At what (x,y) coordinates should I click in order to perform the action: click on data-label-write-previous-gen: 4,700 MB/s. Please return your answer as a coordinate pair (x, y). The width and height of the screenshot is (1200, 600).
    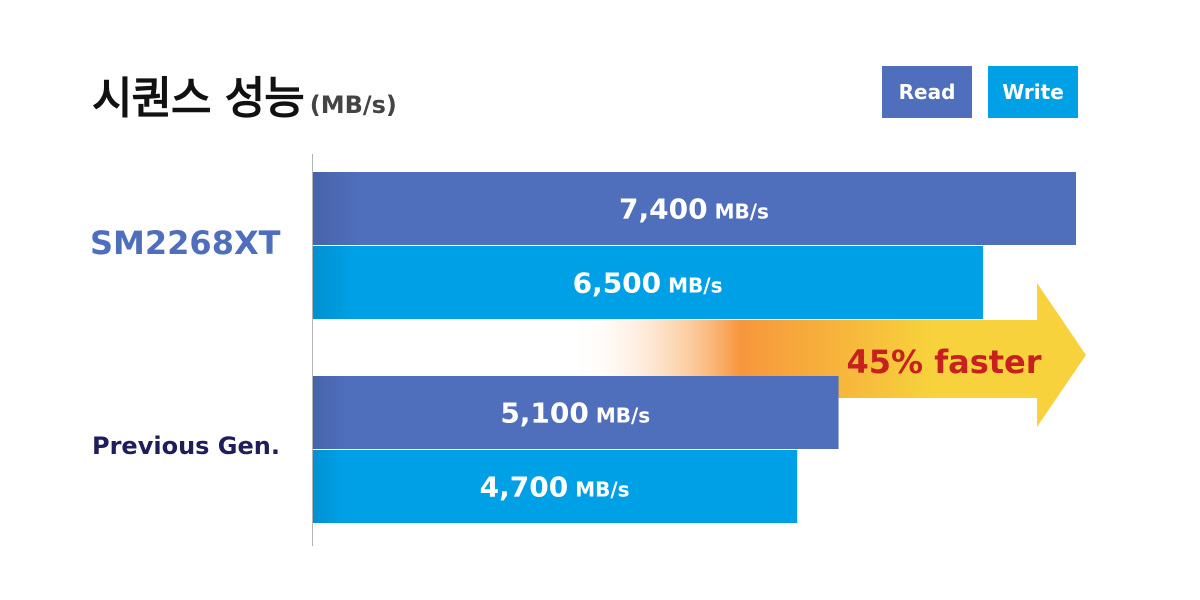
    Looking at the image, I should click on (555, 487).